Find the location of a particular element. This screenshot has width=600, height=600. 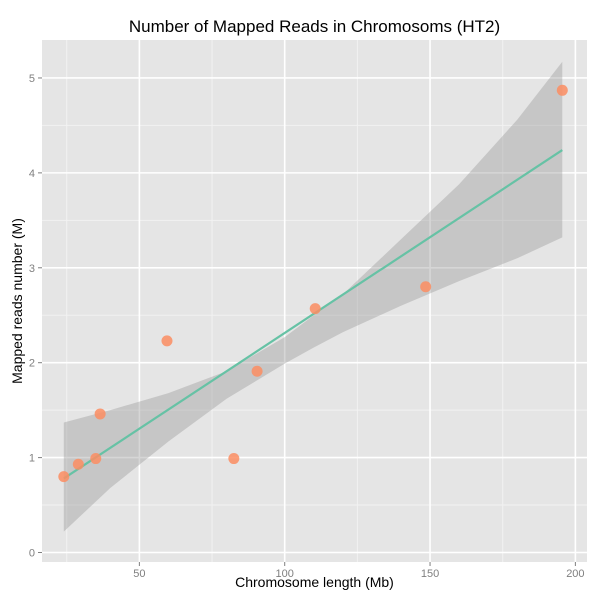

y-axis-ticks: 0 1 2 3 4 5 is located at coordinates (35, 316).